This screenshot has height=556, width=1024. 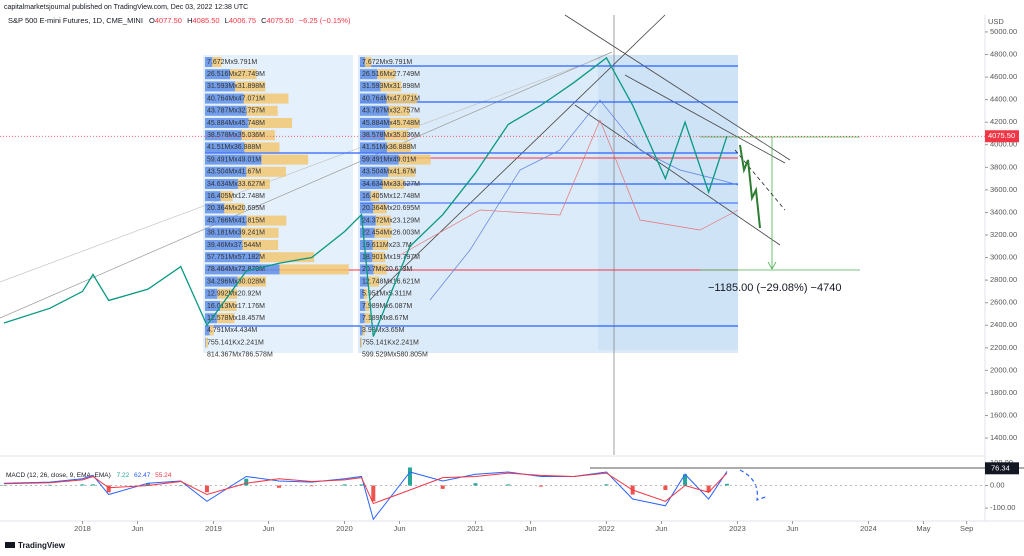 What do you see at coordinates (391, 233) in the screenshot?
I see `profile-label: 22.454Mx26.003M` at bounding box center [391, 233].